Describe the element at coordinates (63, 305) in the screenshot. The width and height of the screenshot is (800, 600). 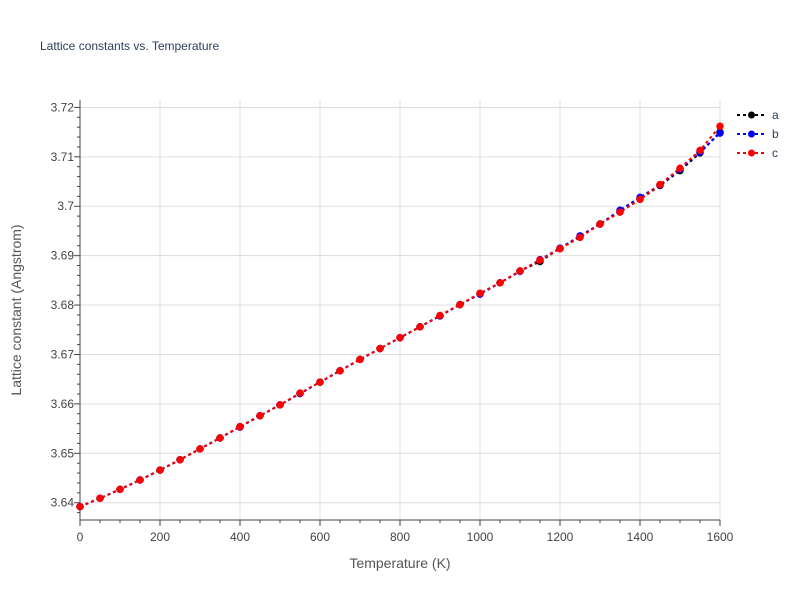
I see `y-tick-label: 3.68` at that location.